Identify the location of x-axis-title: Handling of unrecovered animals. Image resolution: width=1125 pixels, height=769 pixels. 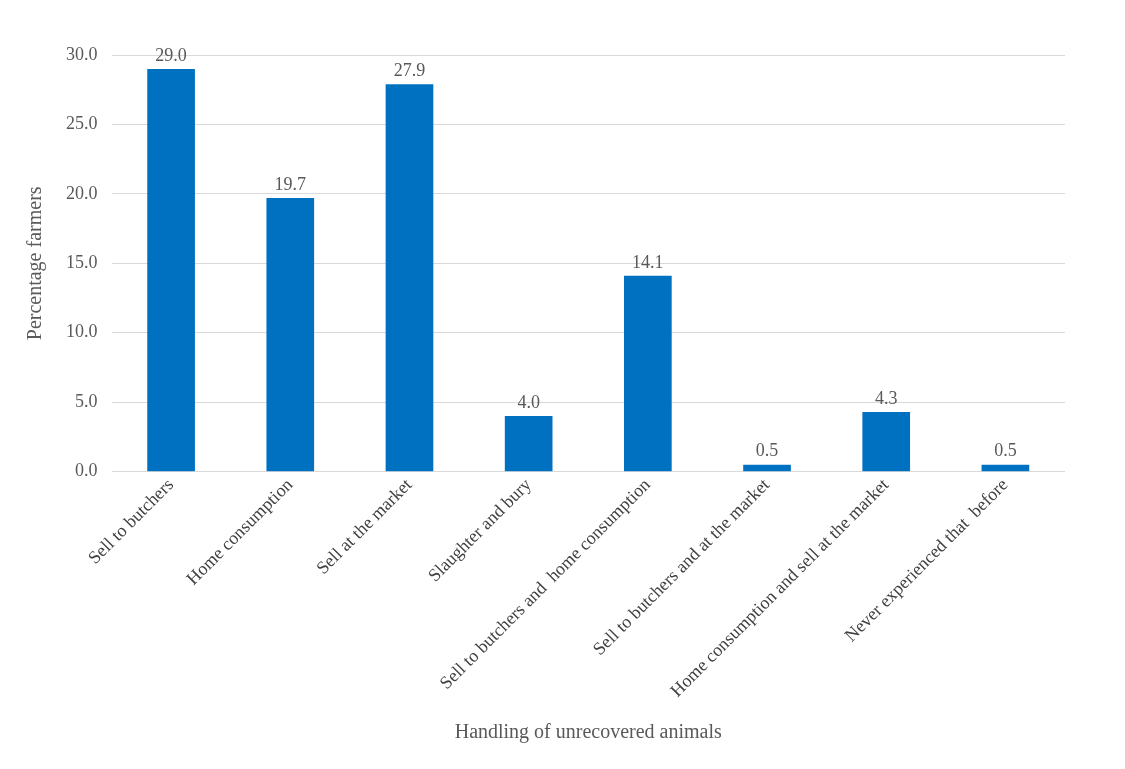
(588, 732).